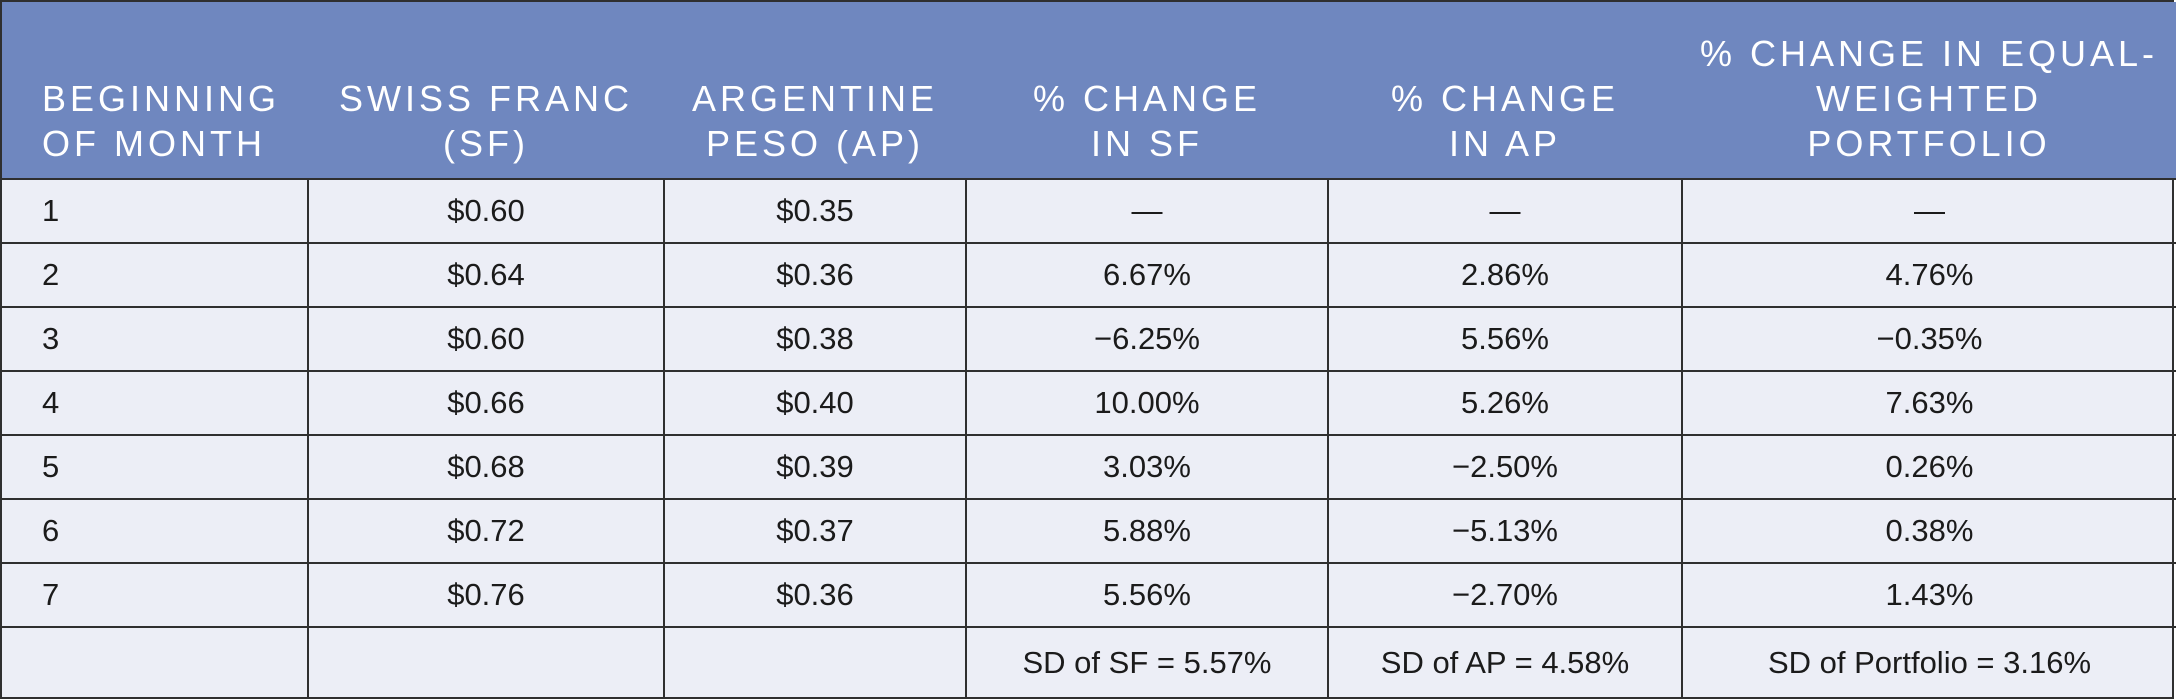 Image resolution: width=2176 pixels, height=700 pixels. I want to click on header-beginning-of-month: BEGINNING OF MONTH, so click(155, 91).